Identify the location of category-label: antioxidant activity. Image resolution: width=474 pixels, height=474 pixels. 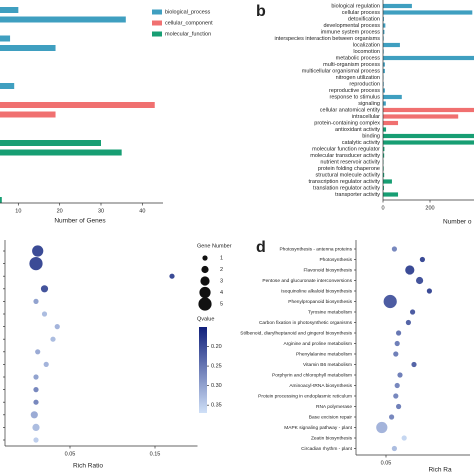
(357, 130).